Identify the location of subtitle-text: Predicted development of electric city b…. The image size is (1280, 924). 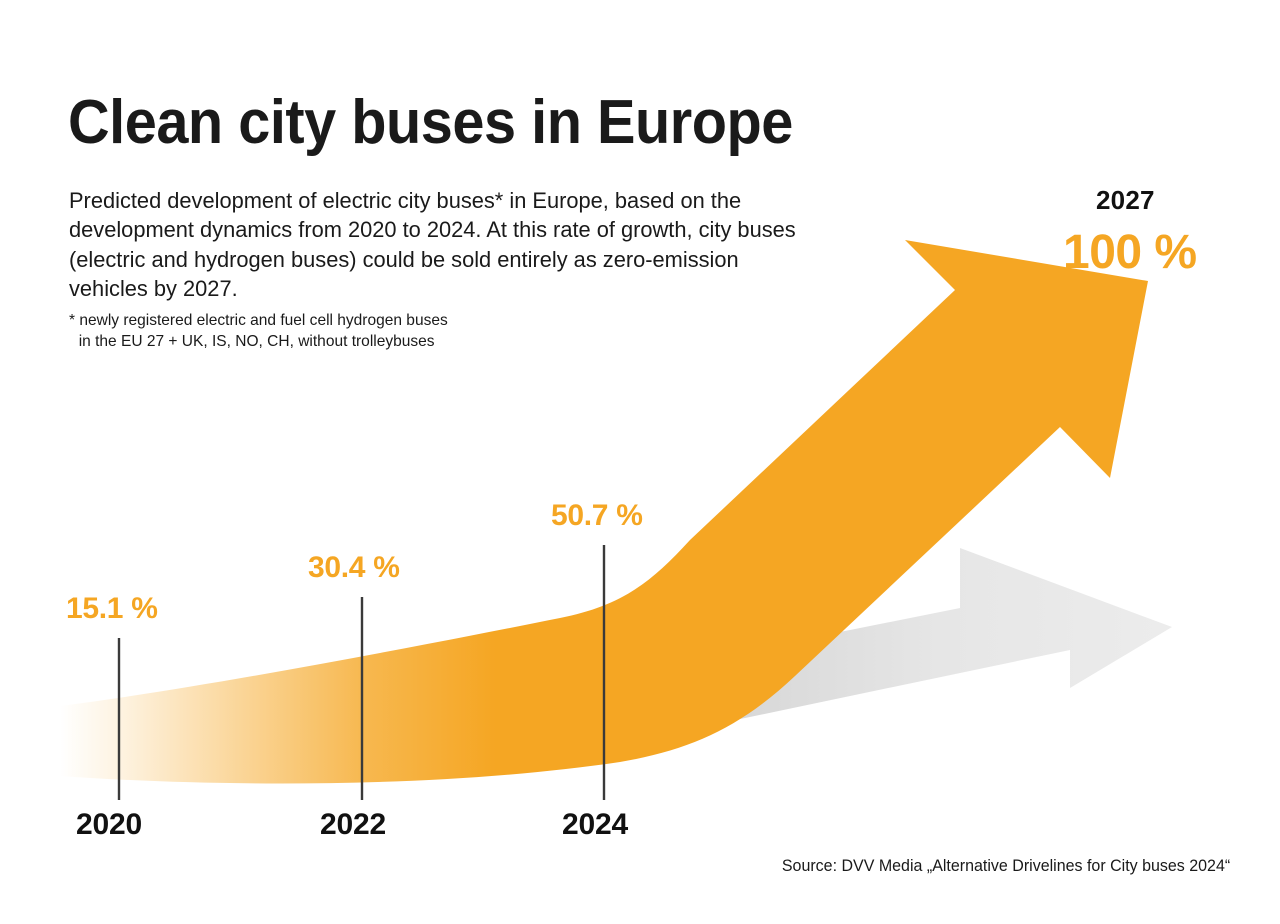
(432, 244).